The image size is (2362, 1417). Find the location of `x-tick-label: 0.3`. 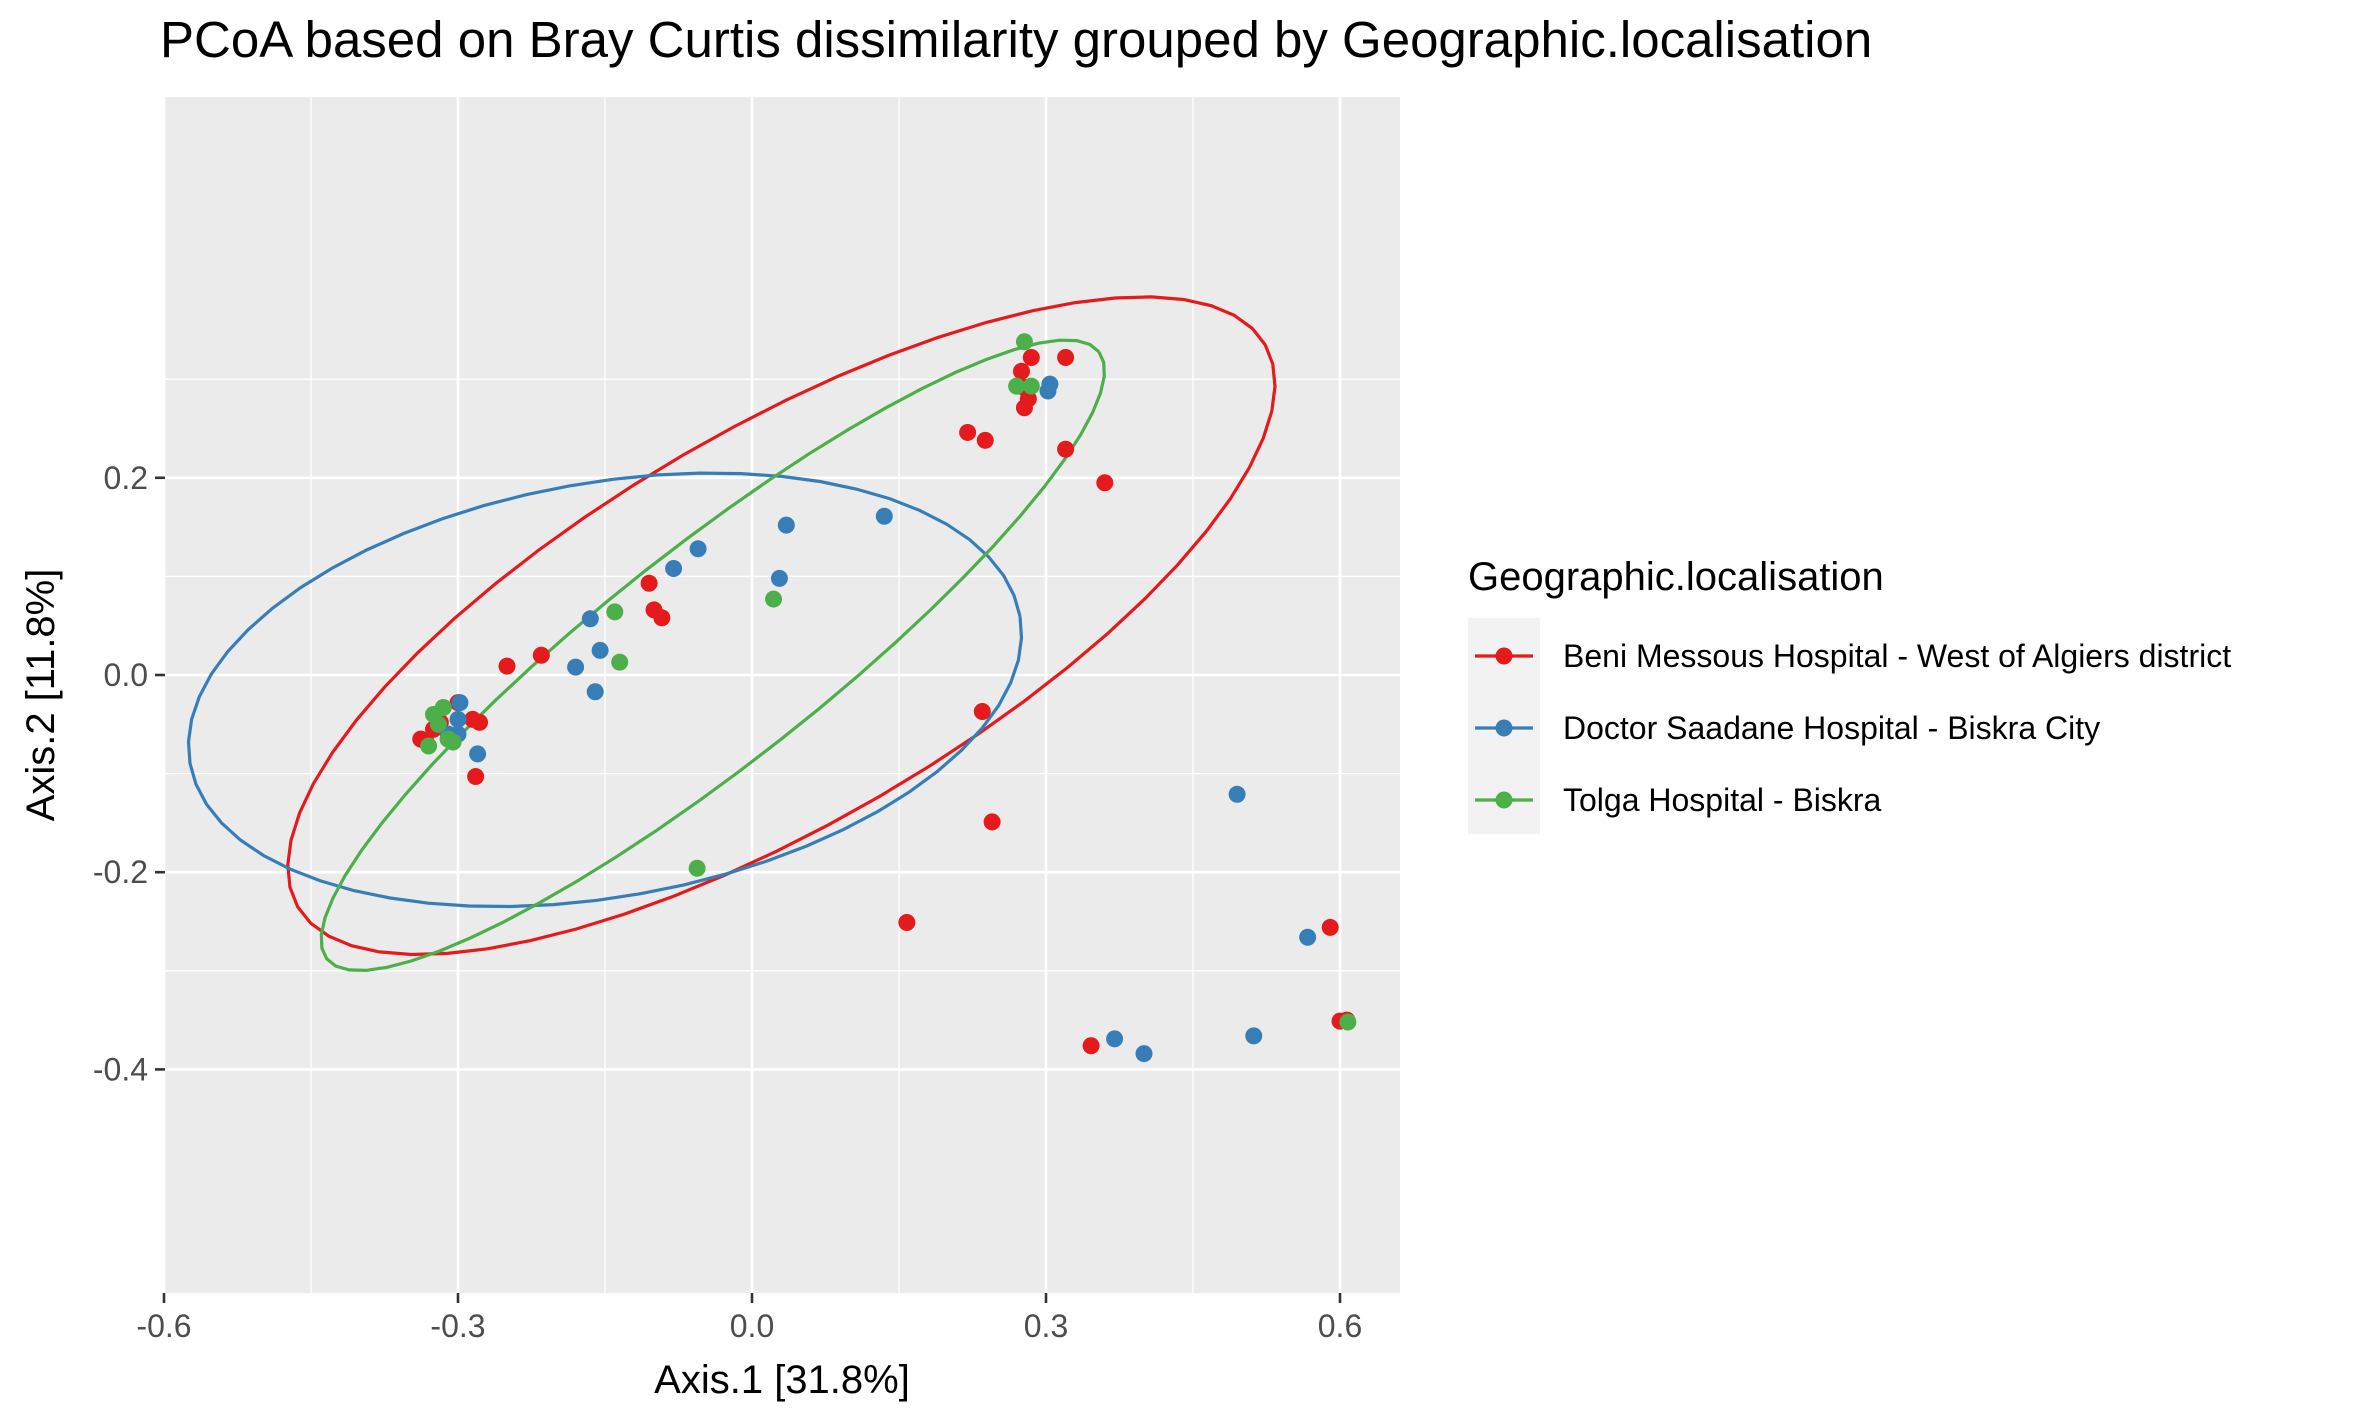

x-tick-label: 0.3 is located at coordinates (1046, 1326).